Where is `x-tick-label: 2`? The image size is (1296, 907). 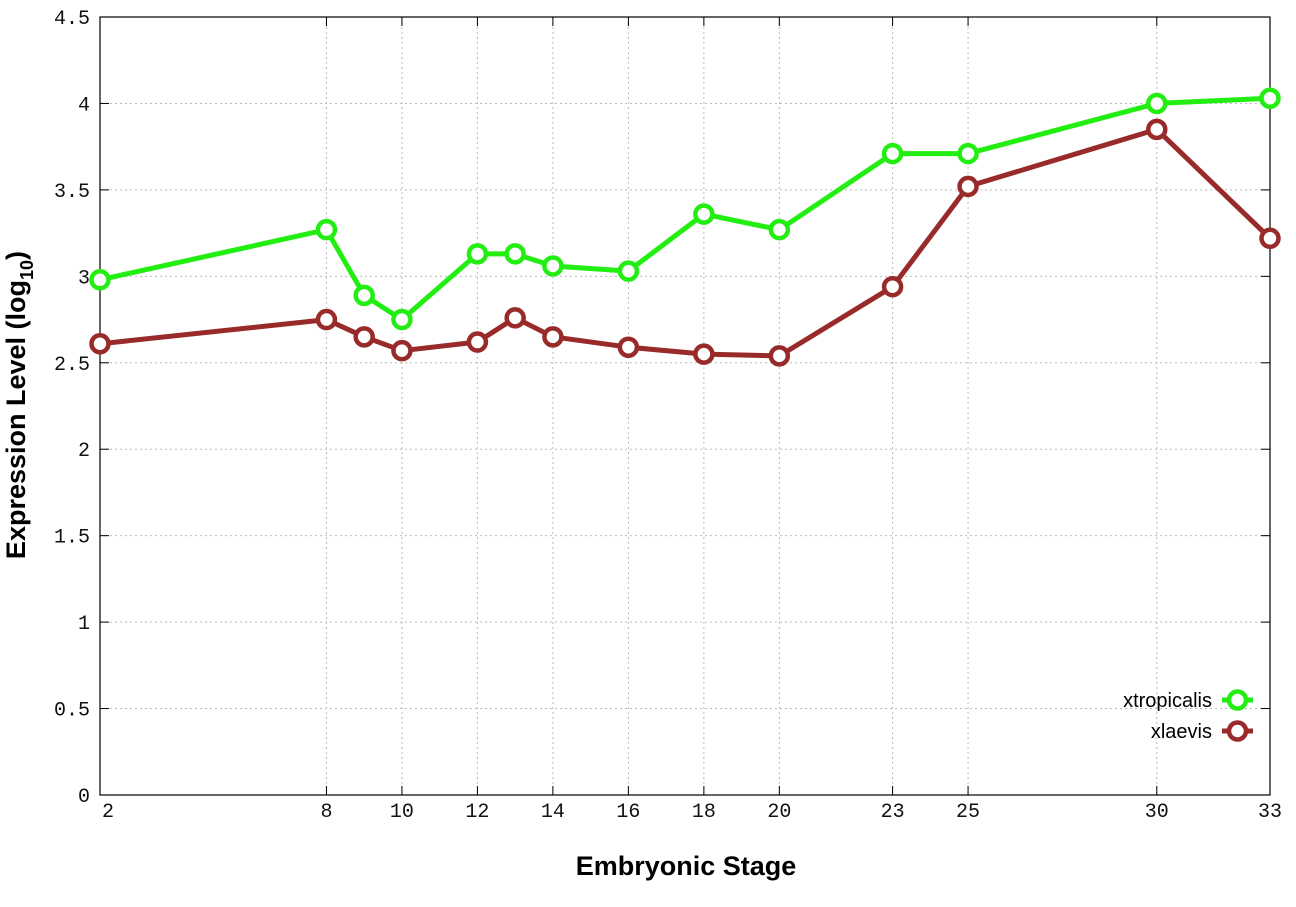
x-tick-label: 2 is located at coordinates (108, 812).